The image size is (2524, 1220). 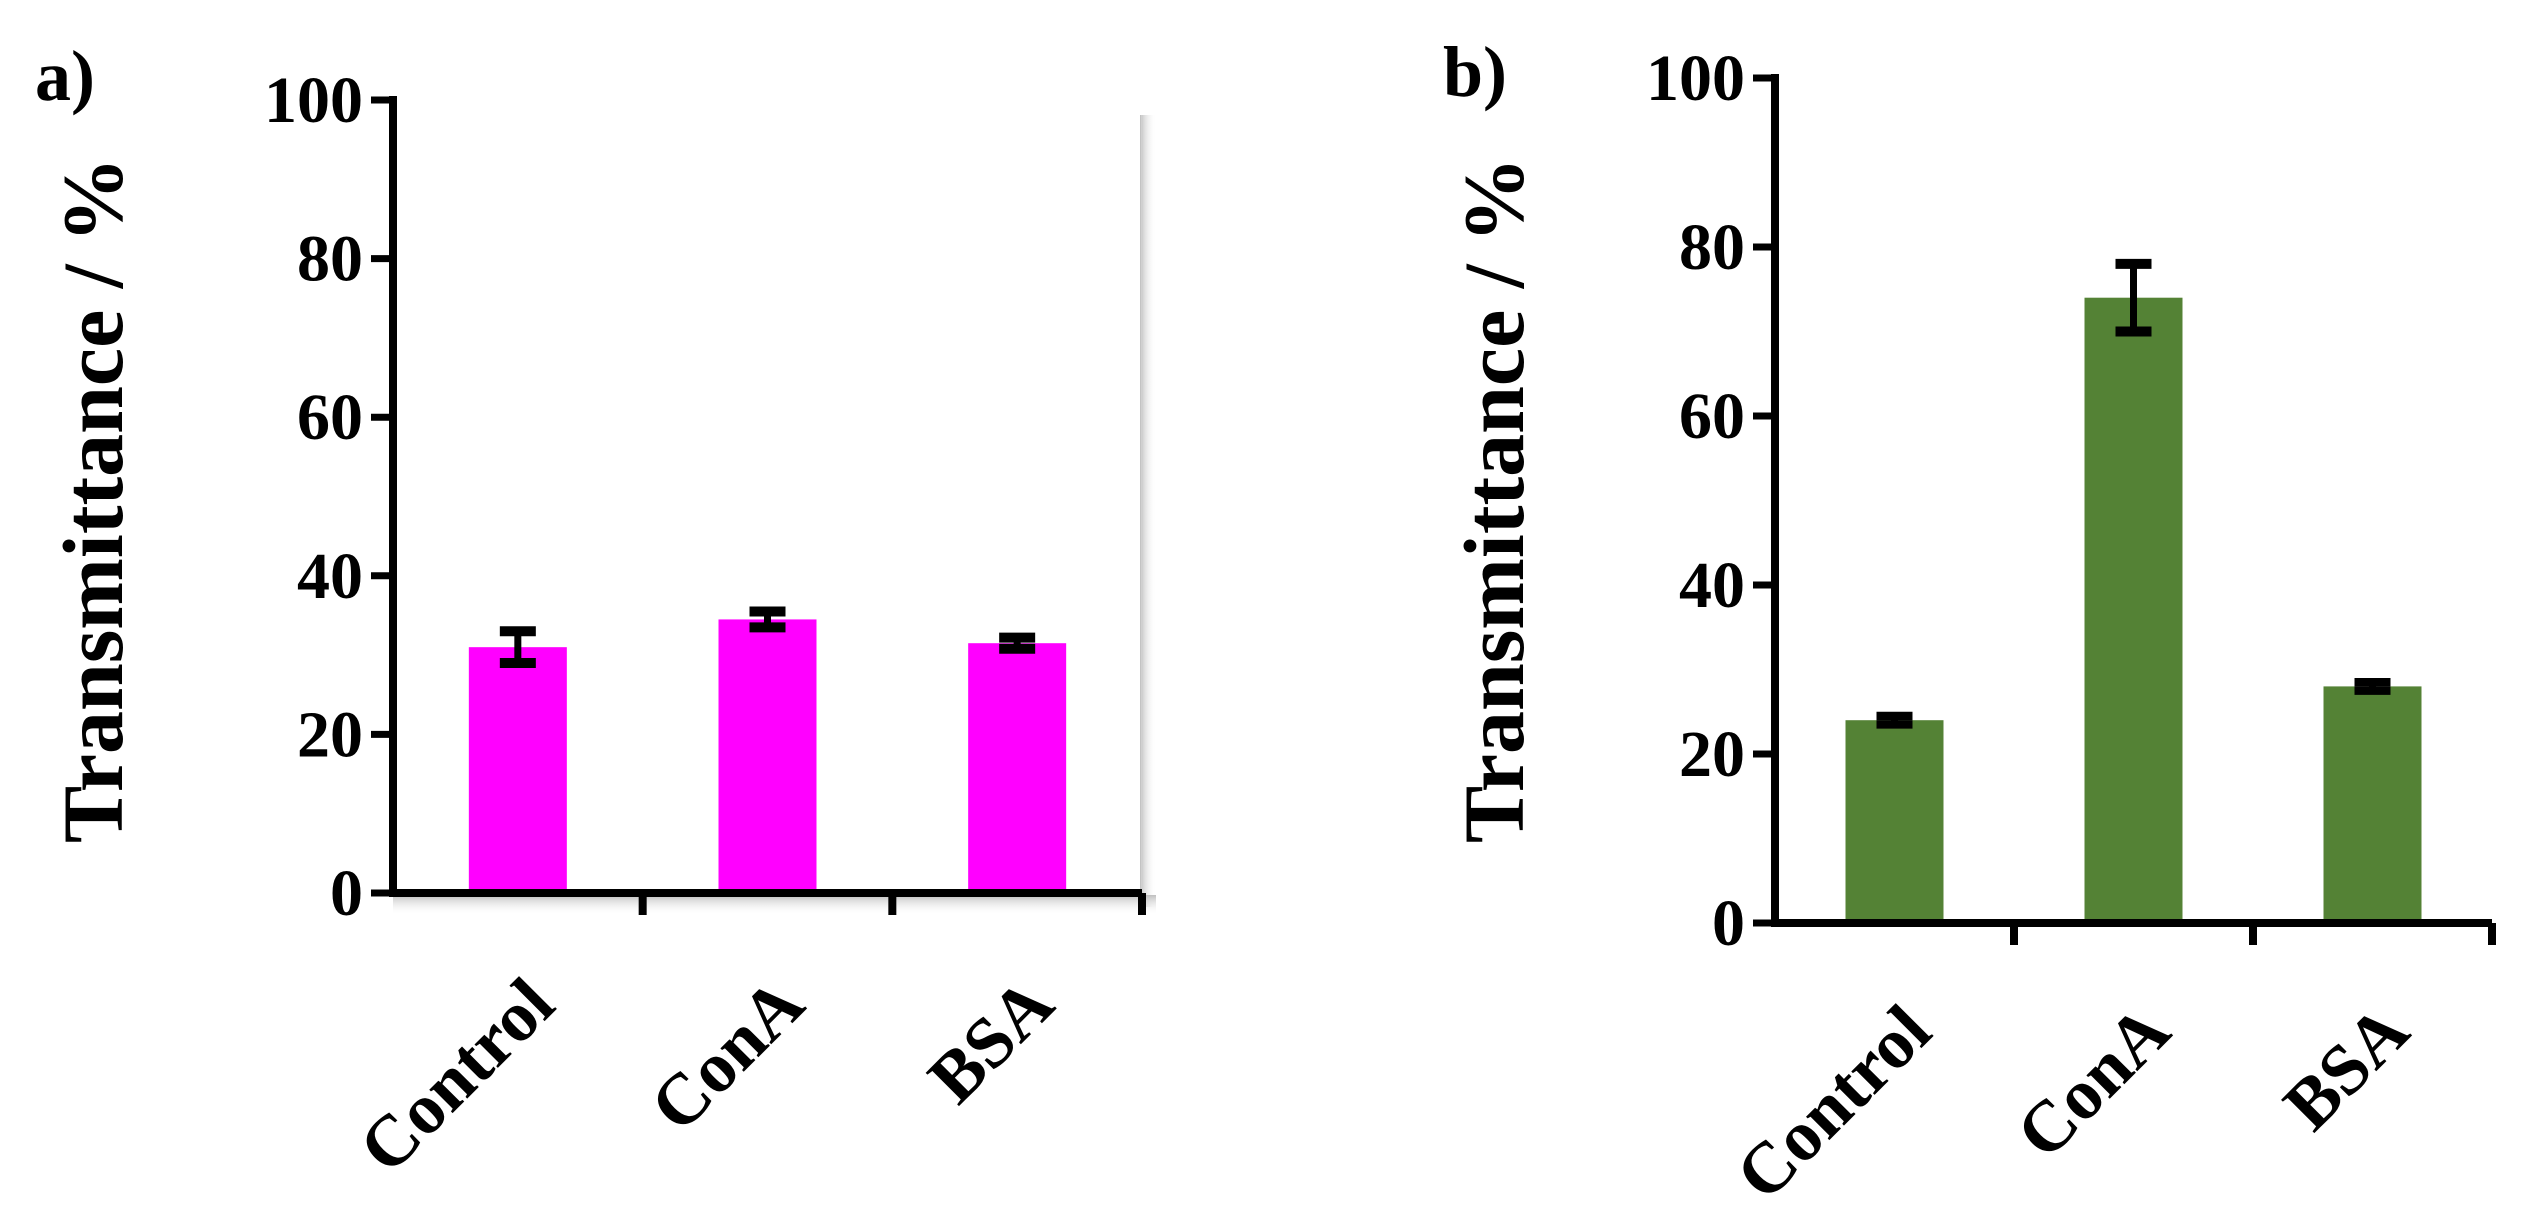 What do you see at coordinates (774, 905) in the screenshot?
I see `plot-frame-shadow-bottom` at bounding box center [774, 905].